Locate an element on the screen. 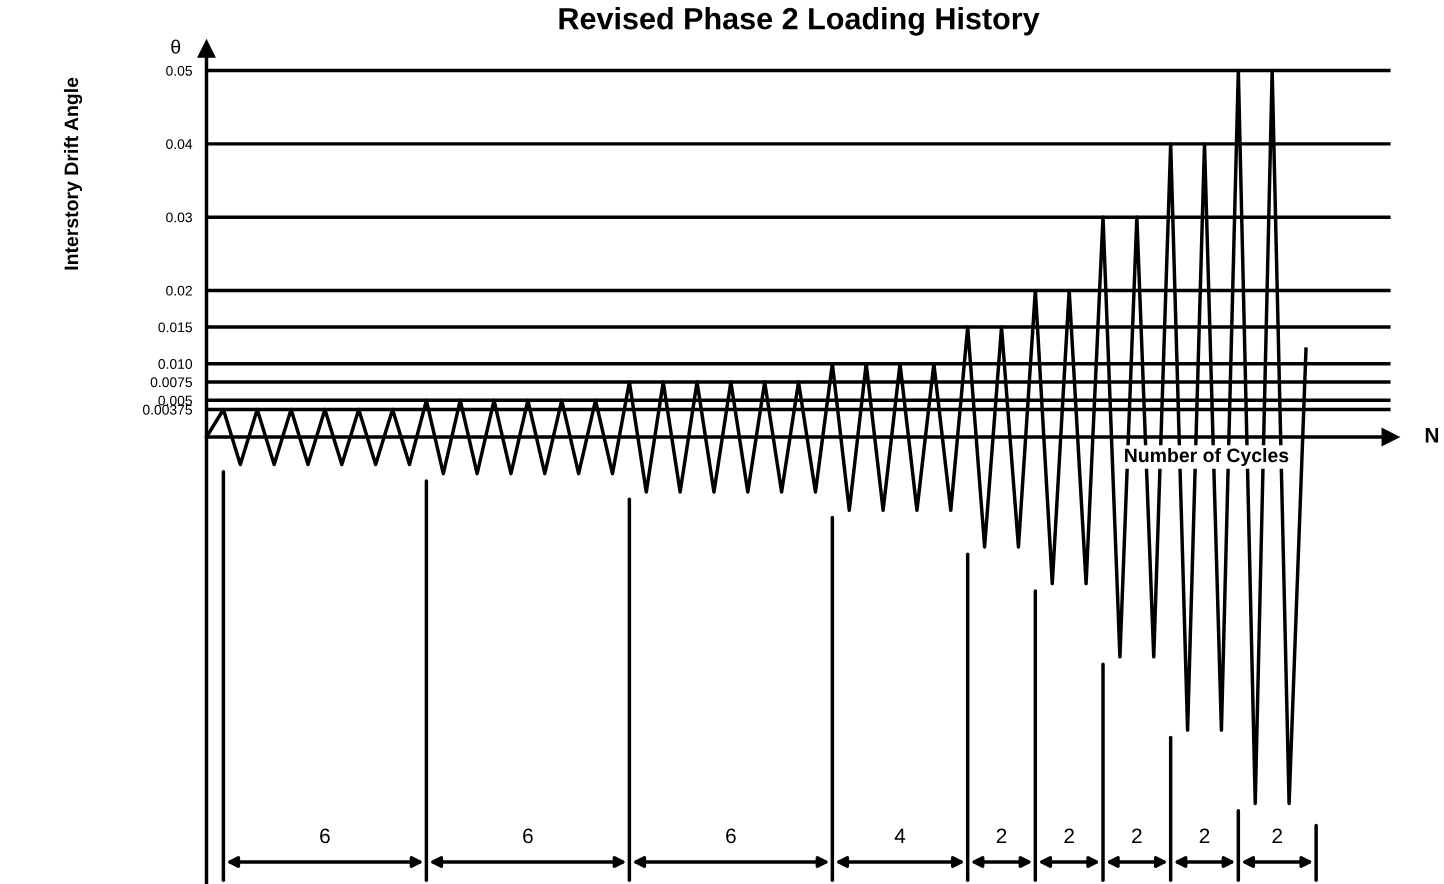 Image resolution: width=1444 pixels, height=884 pixels. y-tick-label: 0.04 is located at coordinates (179, 144).